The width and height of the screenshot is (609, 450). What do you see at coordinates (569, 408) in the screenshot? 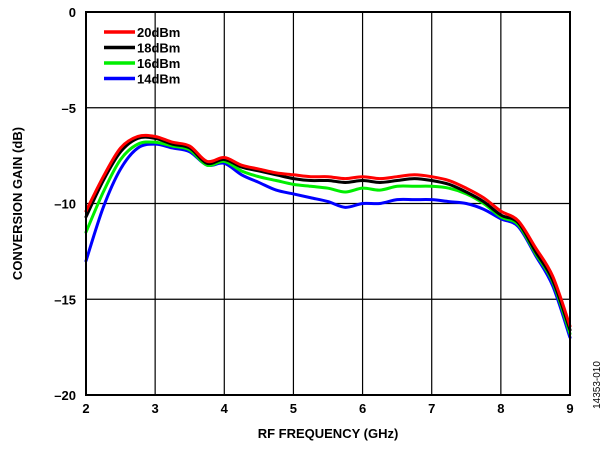
I see `x-tick-label: 9` at bounding box center [569, 408].